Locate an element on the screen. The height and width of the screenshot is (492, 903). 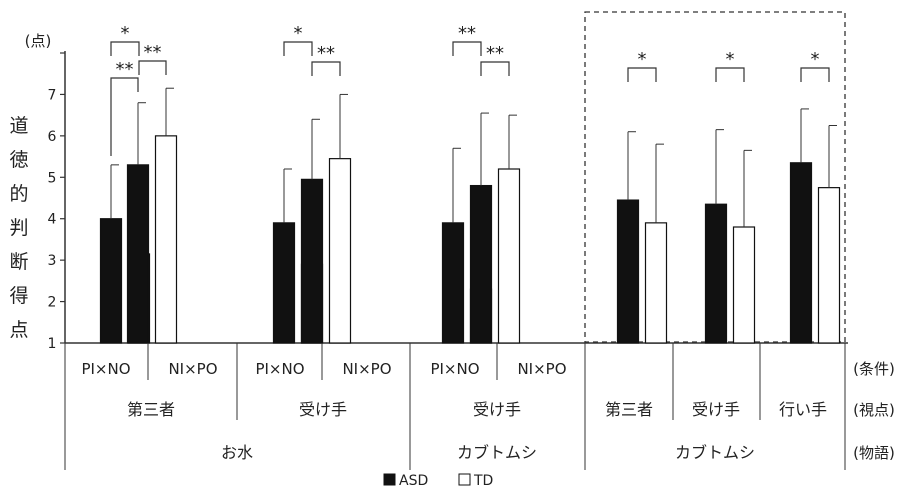
y-tick-label: 6 is located at coordinates (52, 137).